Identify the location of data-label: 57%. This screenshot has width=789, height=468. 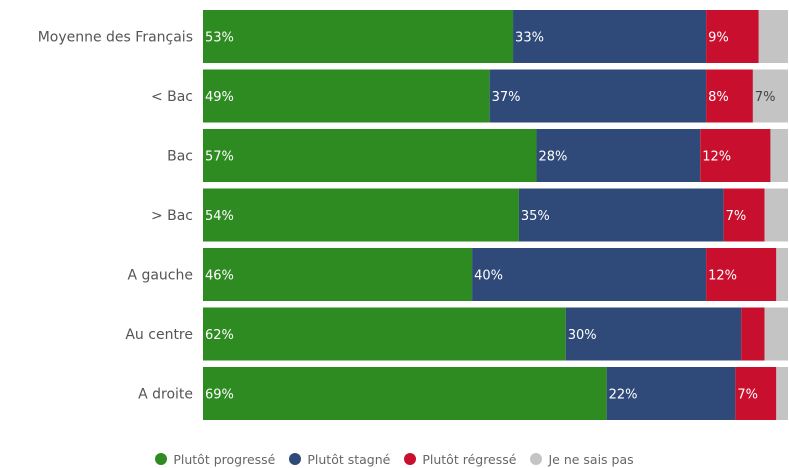
(219, 157).